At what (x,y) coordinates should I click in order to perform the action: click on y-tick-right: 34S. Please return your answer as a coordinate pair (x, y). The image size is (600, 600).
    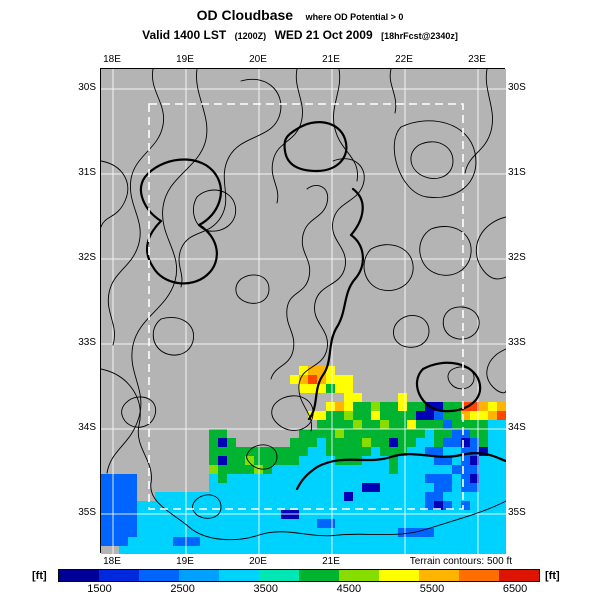
    Looking at the image, I should click on (517, 427).